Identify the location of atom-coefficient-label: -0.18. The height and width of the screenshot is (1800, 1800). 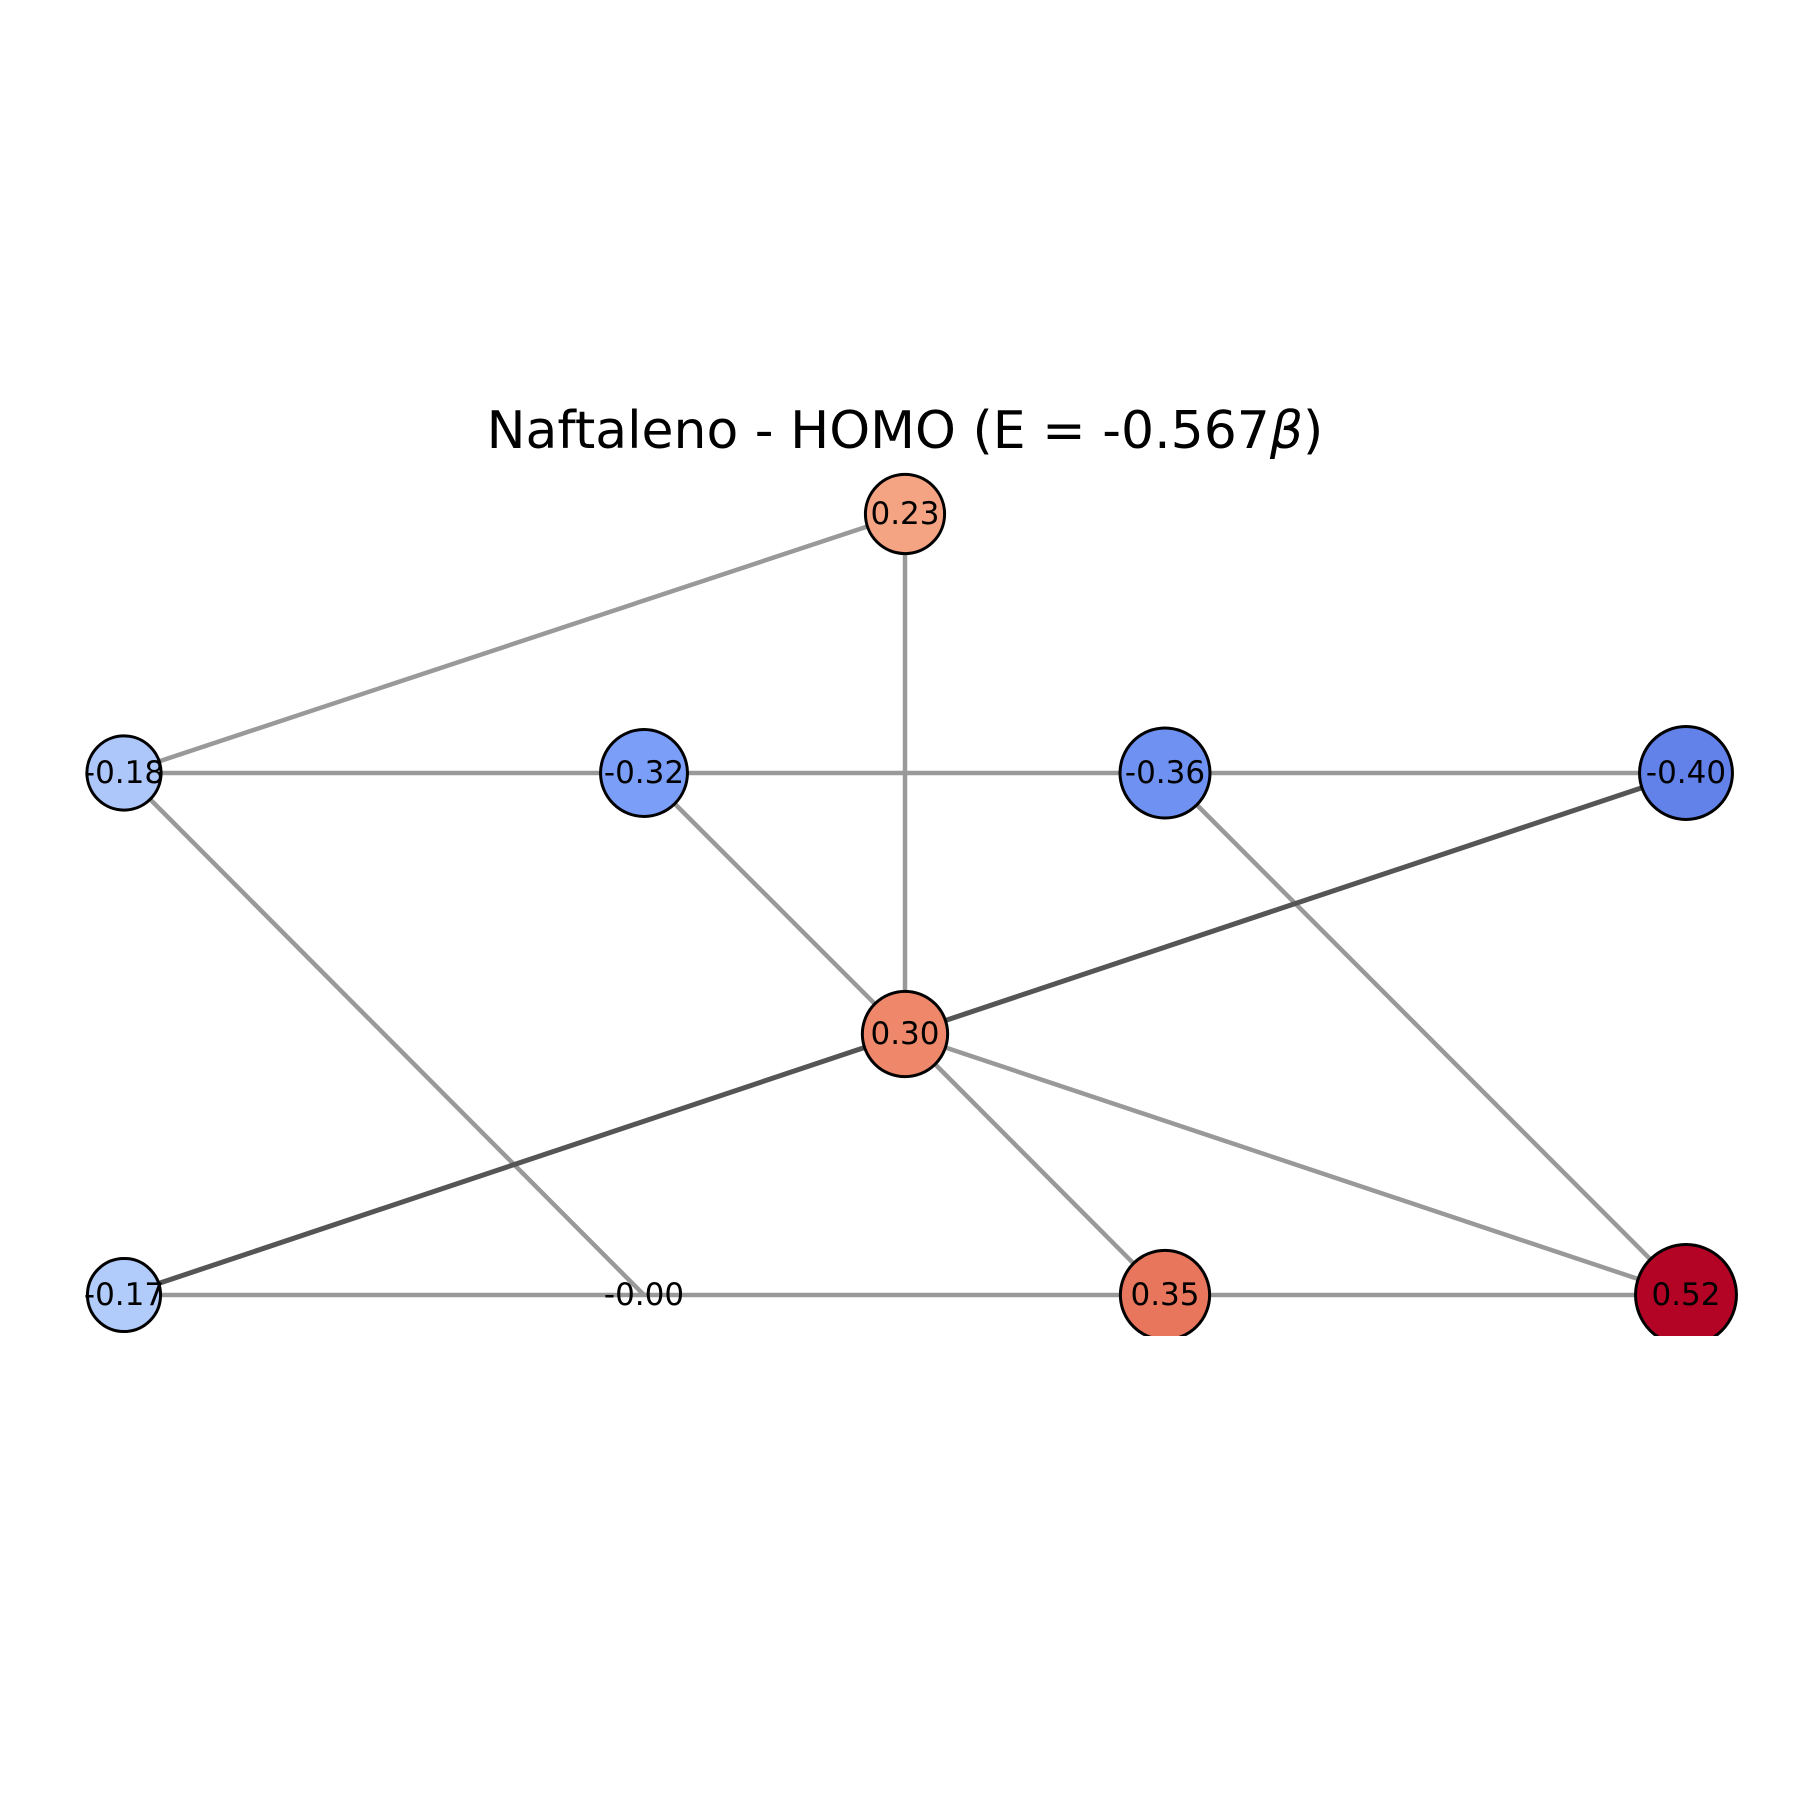
(124, 773).